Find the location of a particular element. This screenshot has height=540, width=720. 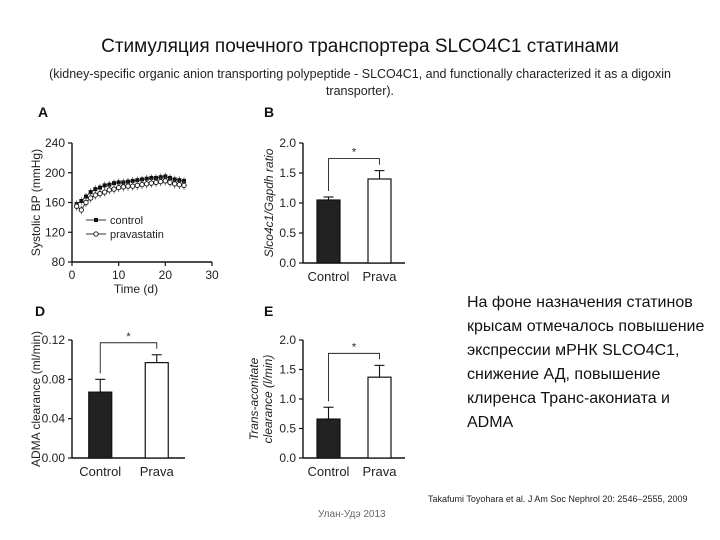

x-tick-label: 0 is located at coordinates (72, 275).